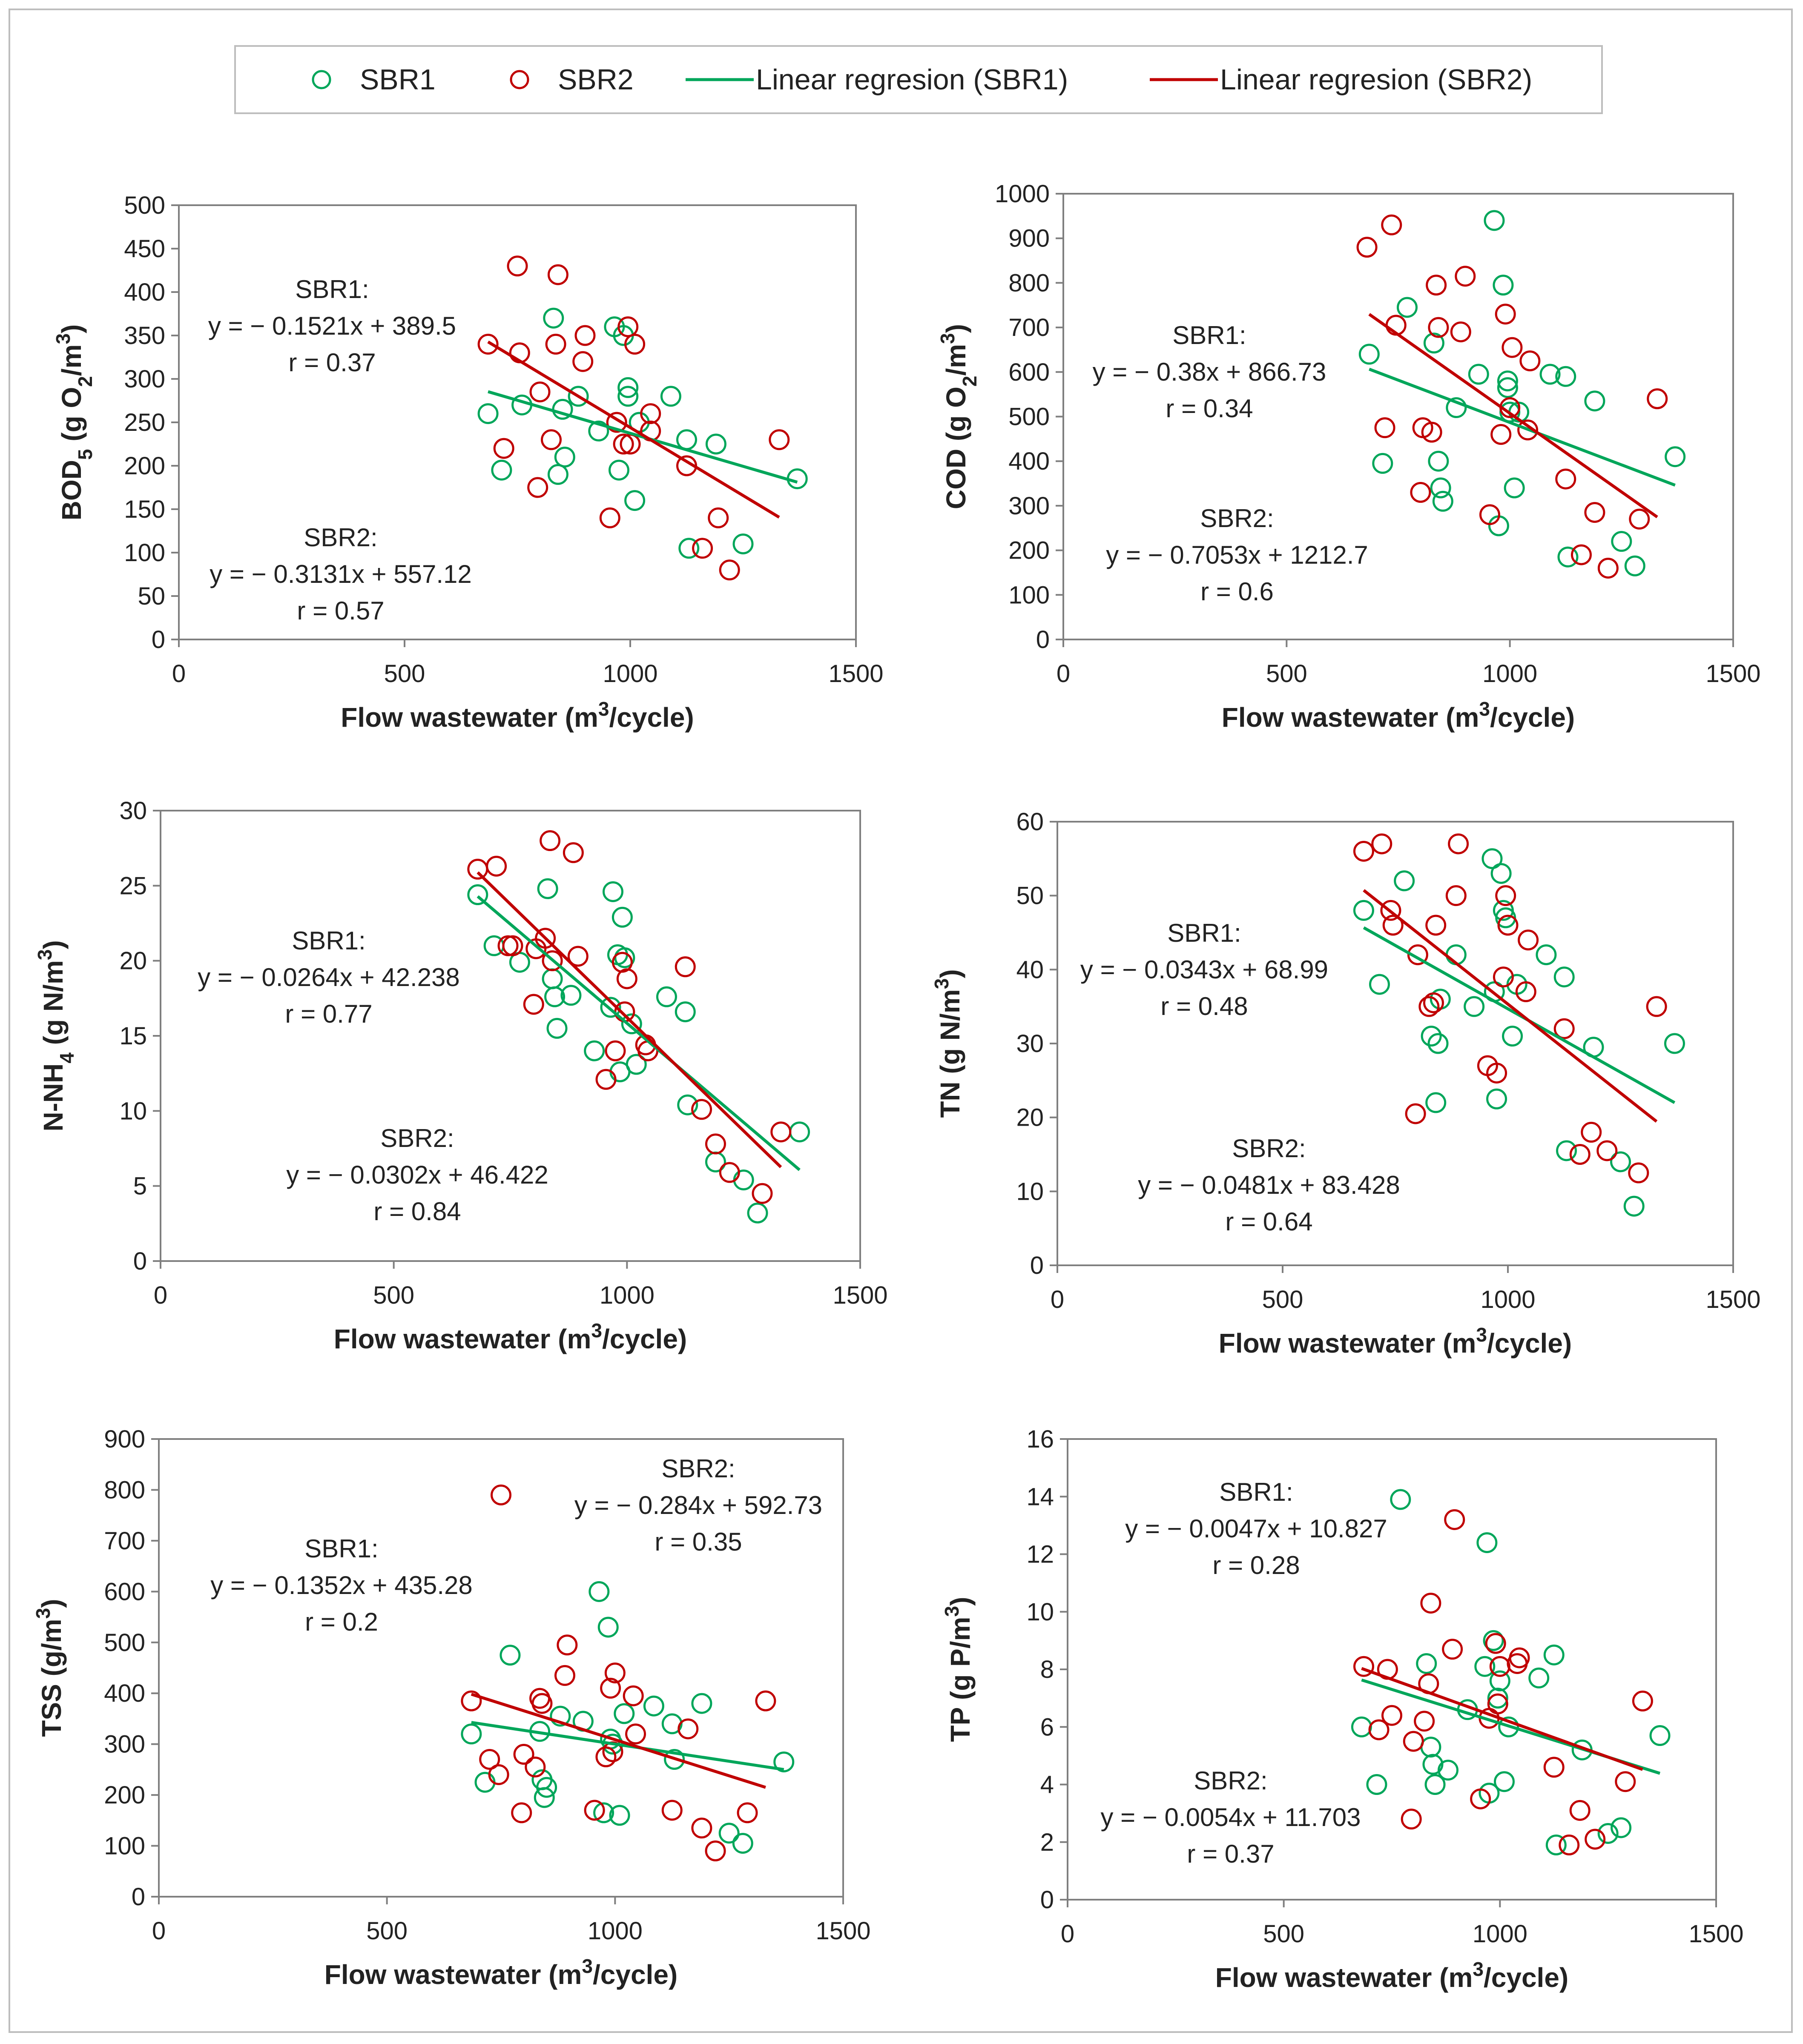 This screenshot has height=2044, width=1803. What do you see at coordinates (1507, 1299) in the screenshot?
I see `tn-x-tick-label: 1000` at bounding box center [1507, 1299].